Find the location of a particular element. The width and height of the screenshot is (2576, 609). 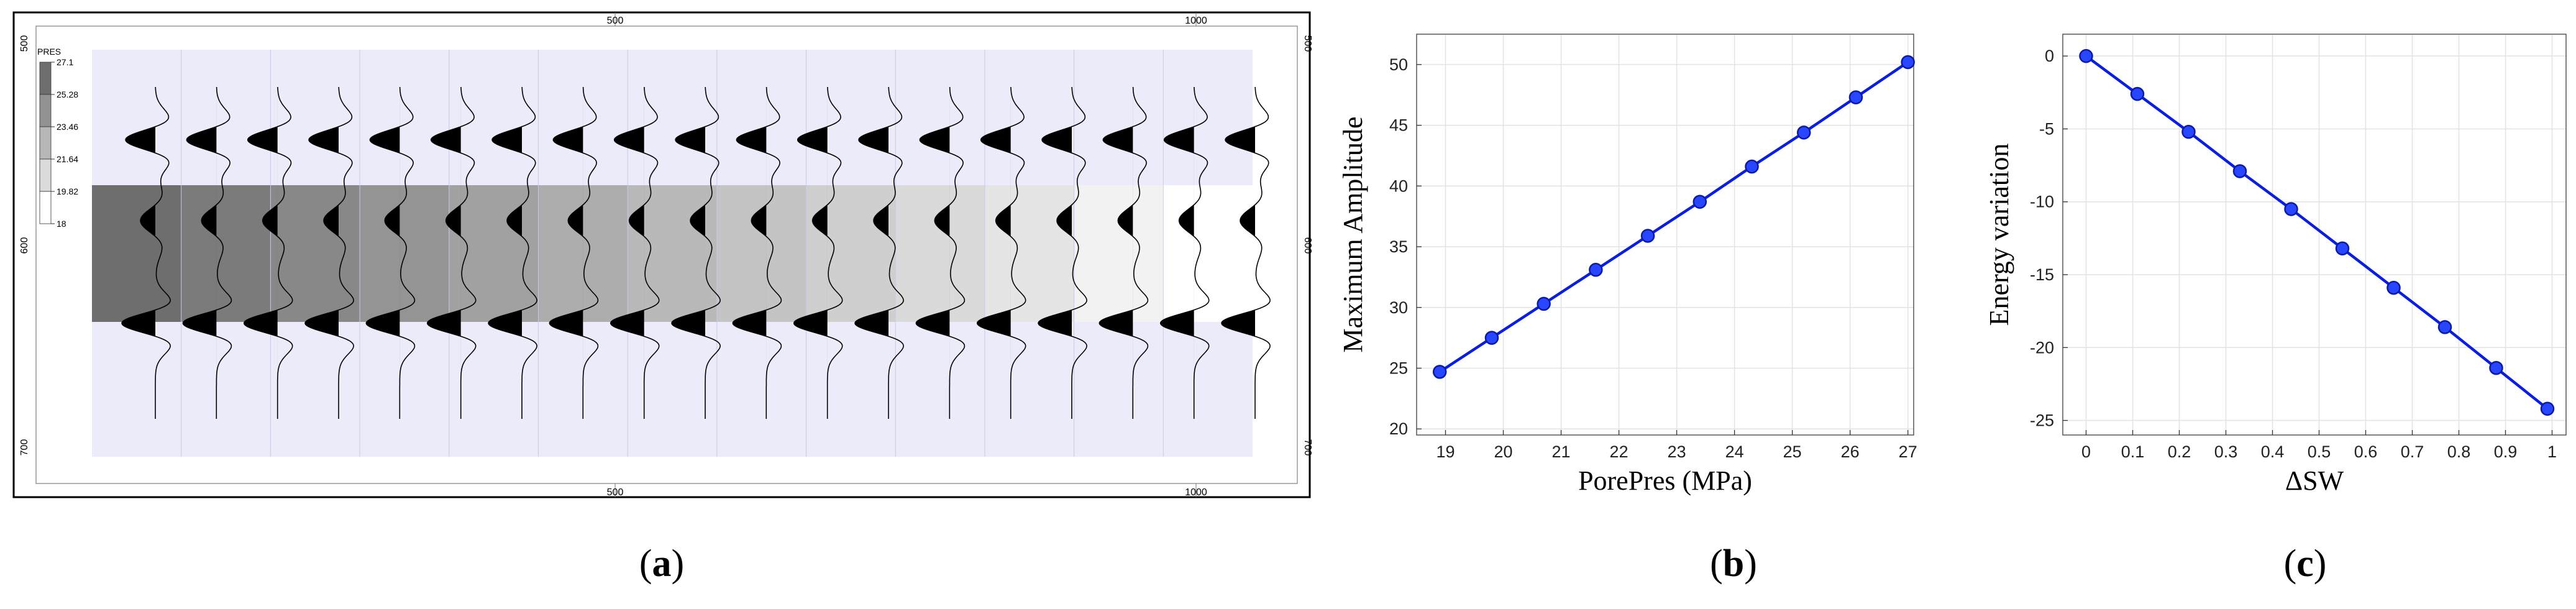

amp-xlabel: PorePres (MPa) is located at coordinates (1665, 480).